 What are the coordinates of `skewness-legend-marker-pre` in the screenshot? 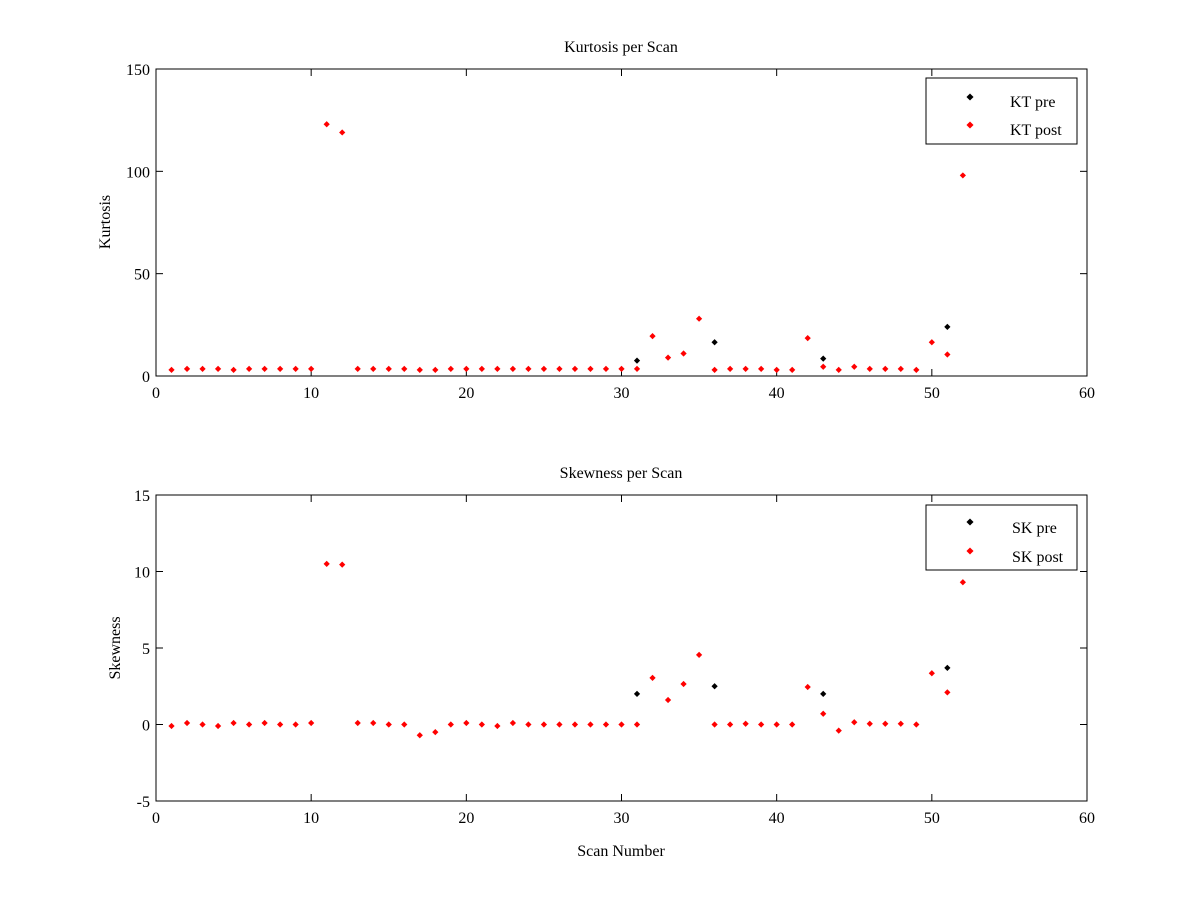 It's located at (970, 522).